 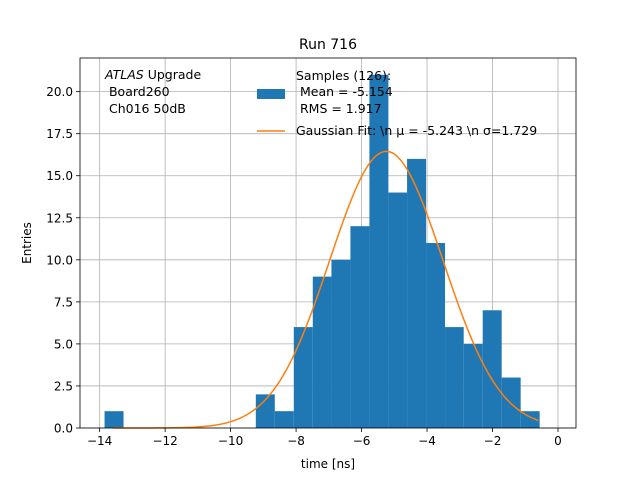 What do you see at coordinates (59, 134) in the screenshot?
I see `y-tick-label: 17.5` at bounding box center [59, 134].